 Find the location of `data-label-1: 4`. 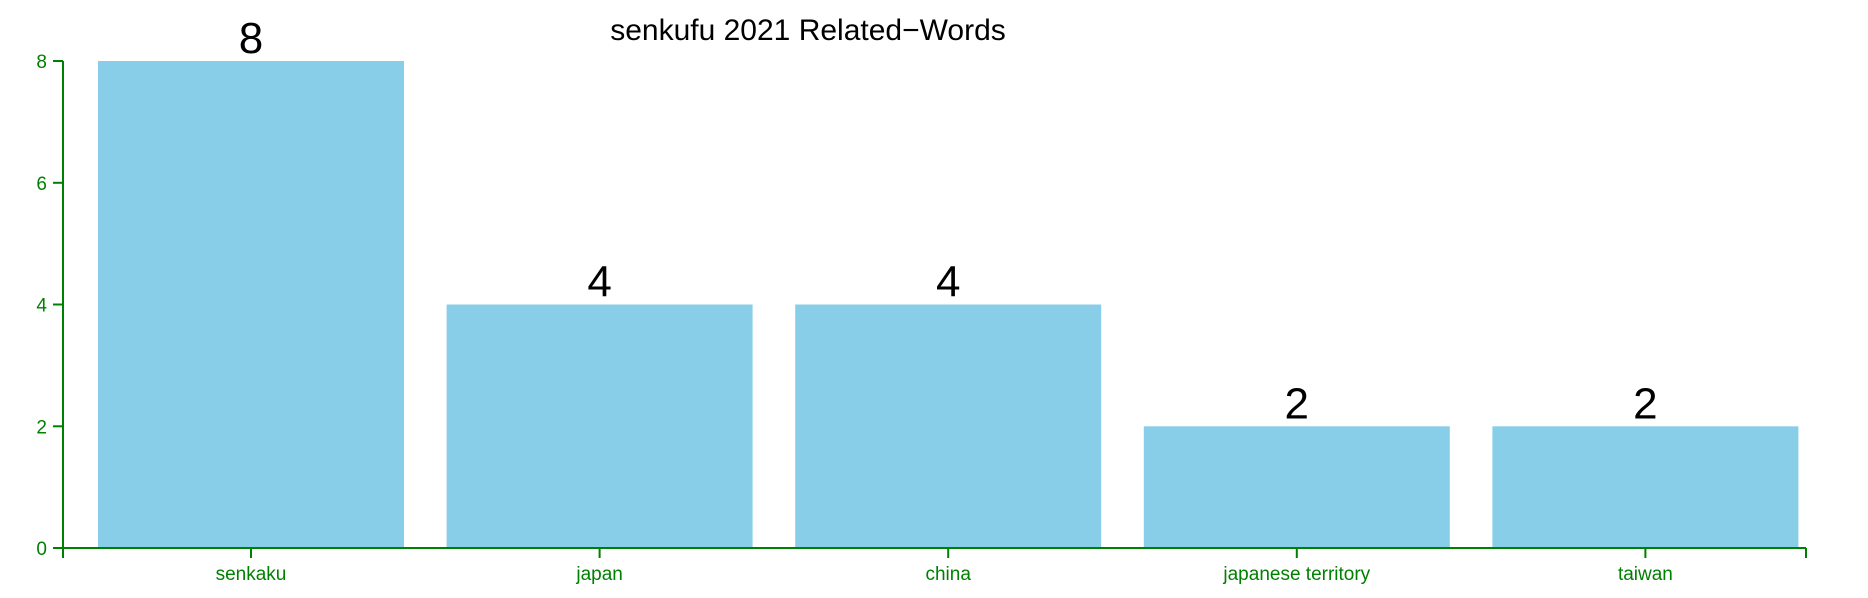

data-label-1: 4 is located at coordinates (599, 282).